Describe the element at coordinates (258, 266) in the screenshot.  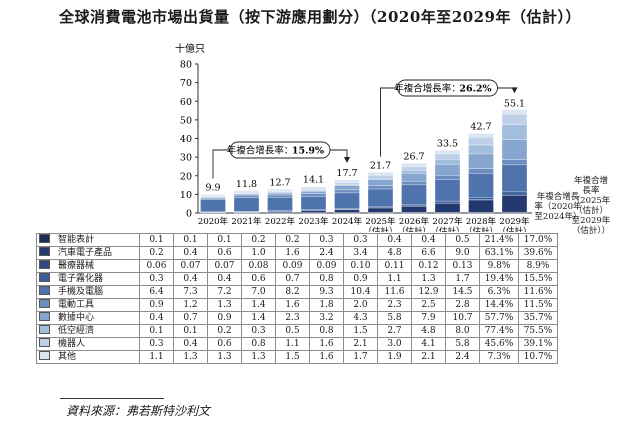
I see `table-cell: 0.08` at that location.